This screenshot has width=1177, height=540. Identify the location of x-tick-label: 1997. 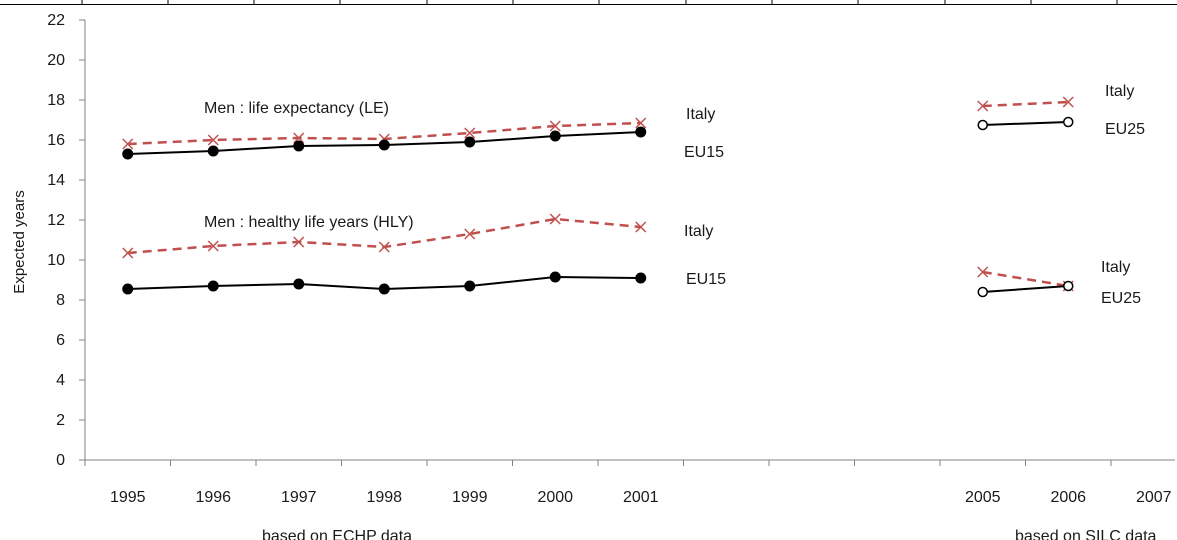
(299, 497).